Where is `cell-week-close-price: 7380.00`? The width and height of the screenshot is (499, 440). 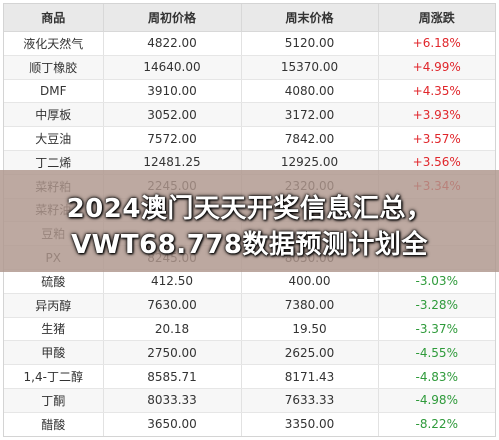 cell-week-close-price: 7380.00 is located at coordinates (310, 305).